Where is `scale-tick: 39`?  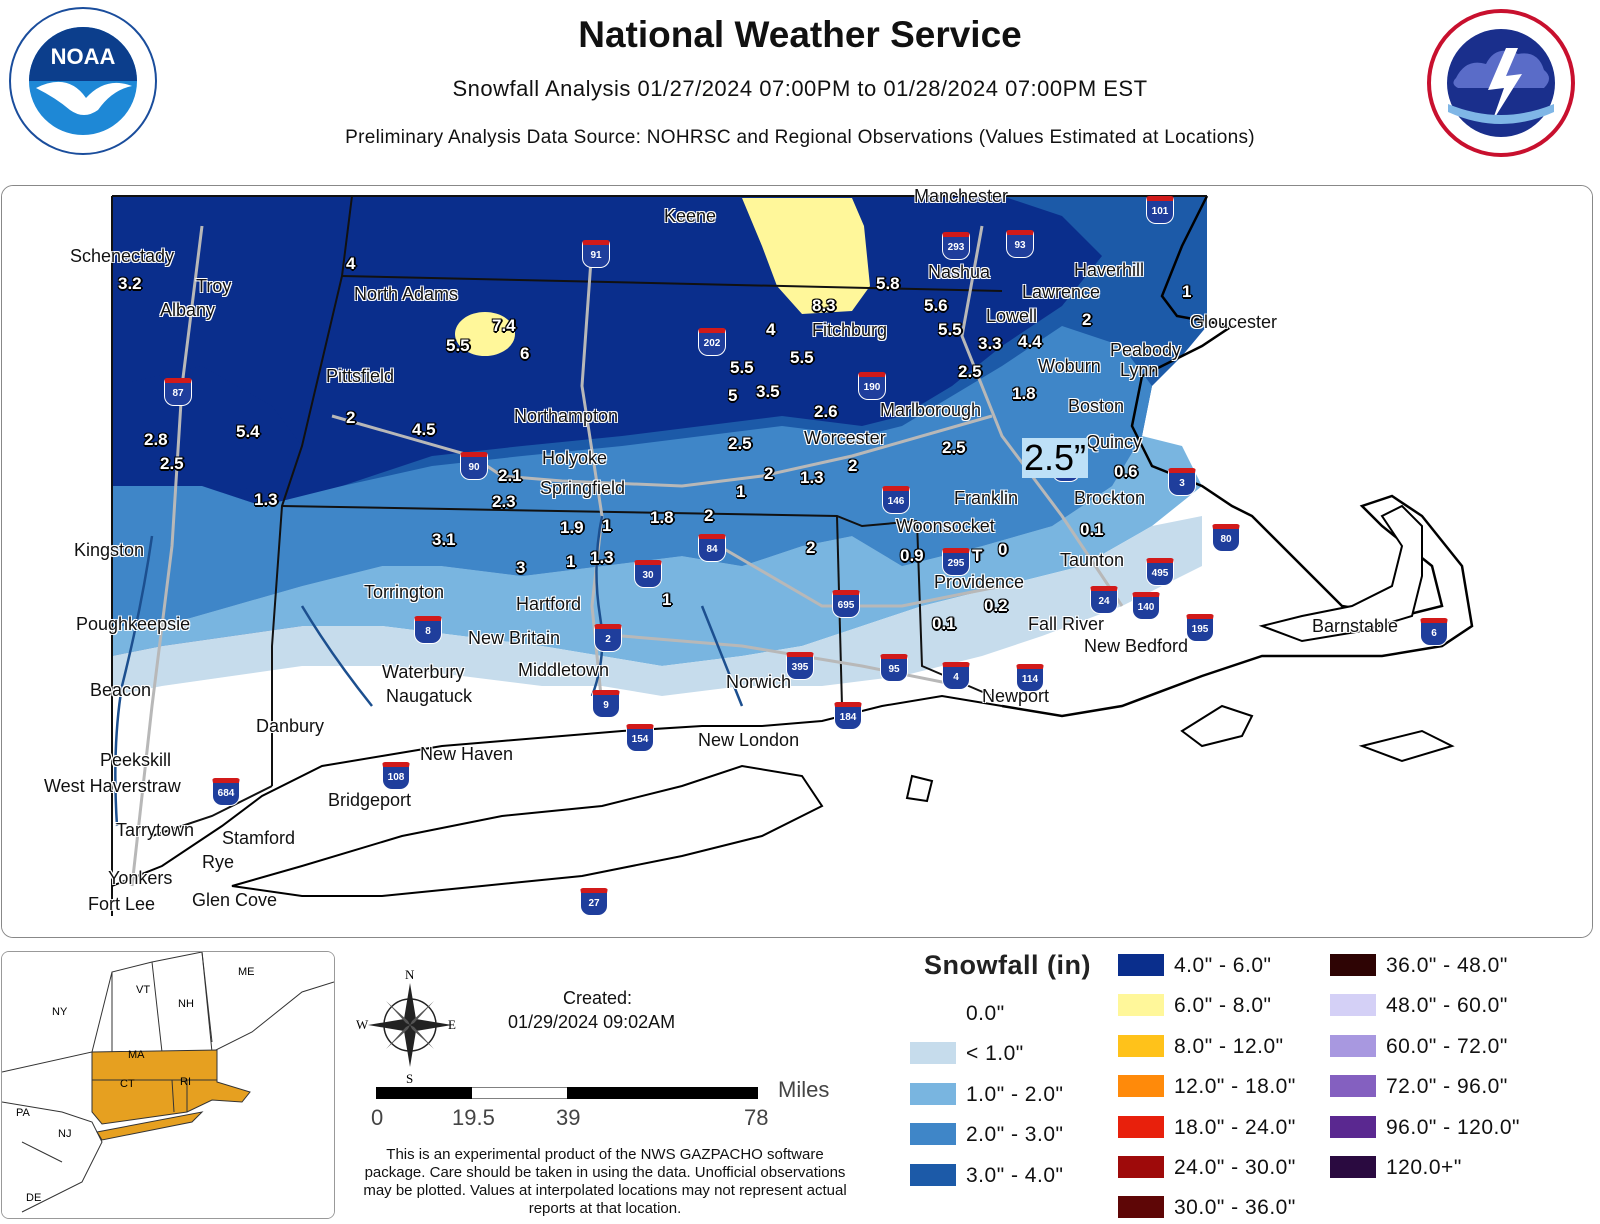 scale-tick: 39 is located at coordinates (568, 1117).